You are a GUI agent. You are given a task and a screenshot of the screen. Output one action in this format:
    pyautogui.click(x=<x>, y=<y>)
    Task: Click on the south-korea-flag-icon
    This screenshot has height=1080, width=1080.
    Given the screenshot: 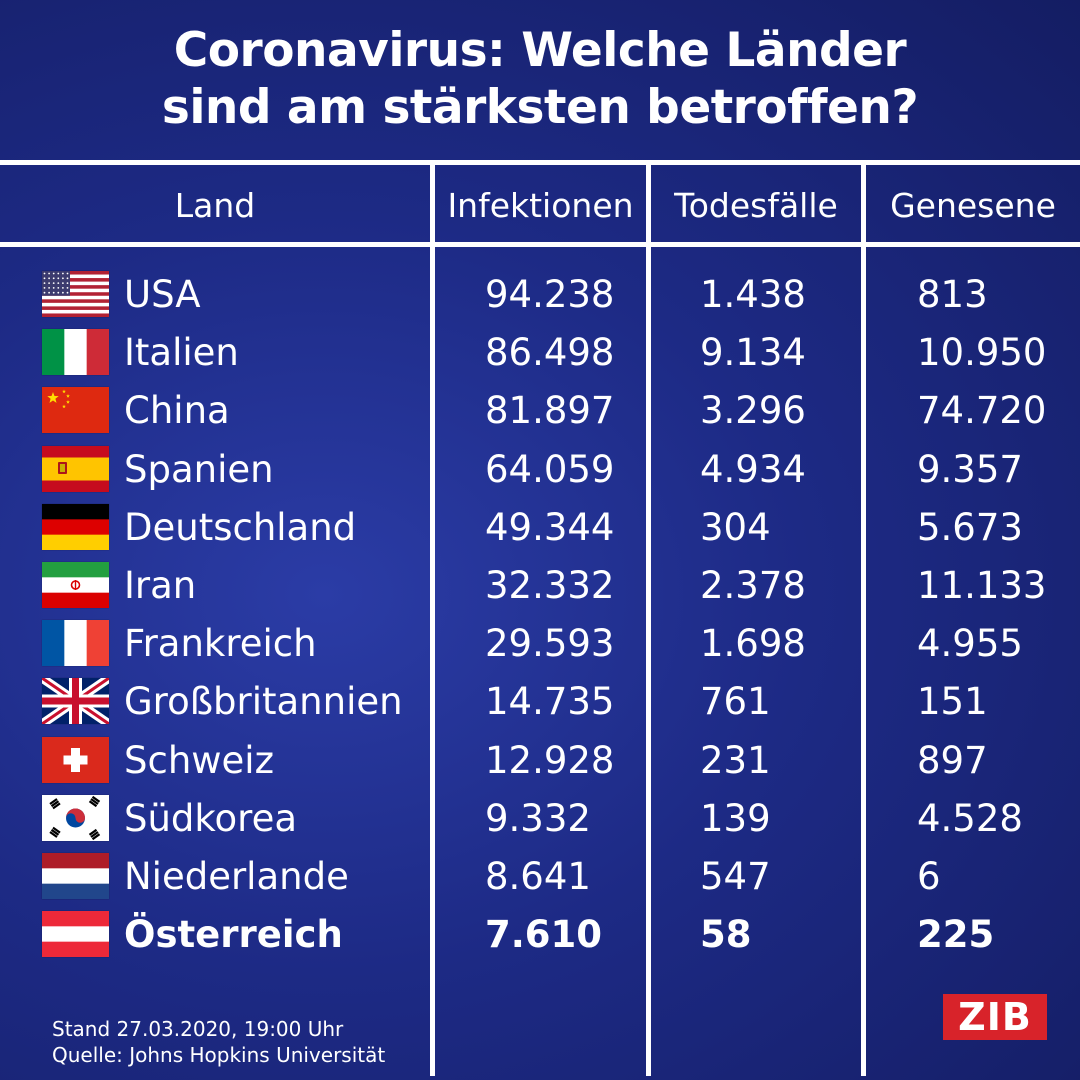 What is the action you would take?
    pyautogui.click(x=75, y=817)
    